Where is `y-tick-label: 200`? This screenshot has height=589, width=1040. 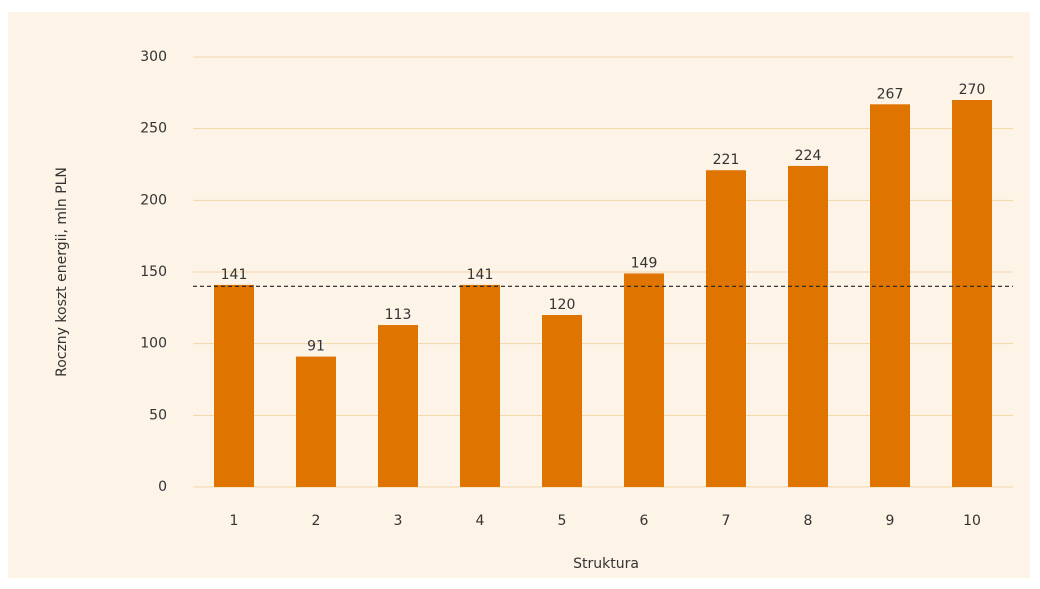
y-tick-label: 200 is located at coordinates (153, 200).